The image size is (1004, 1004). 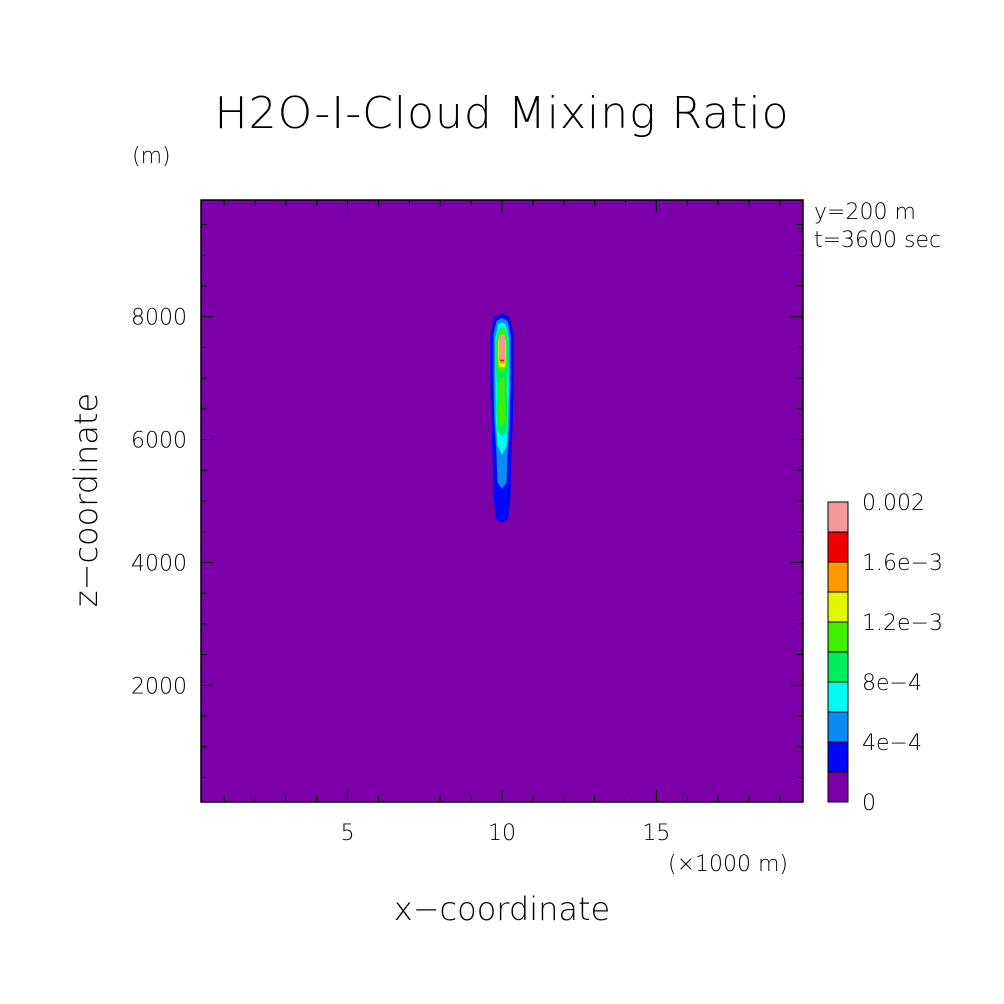 I want to click on colorbar: 0 4e−4 8e−4 1.2e−3 1.6e−3 0.002, so click(x=885, y=653).